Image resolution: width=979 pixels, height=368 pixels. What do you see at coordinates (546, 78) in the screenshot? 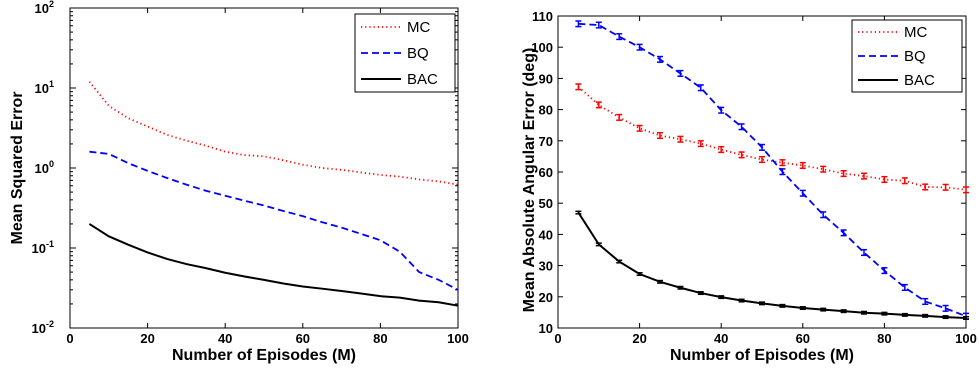
I see `y-tick-label: 90` at bounding box center [546, 78].